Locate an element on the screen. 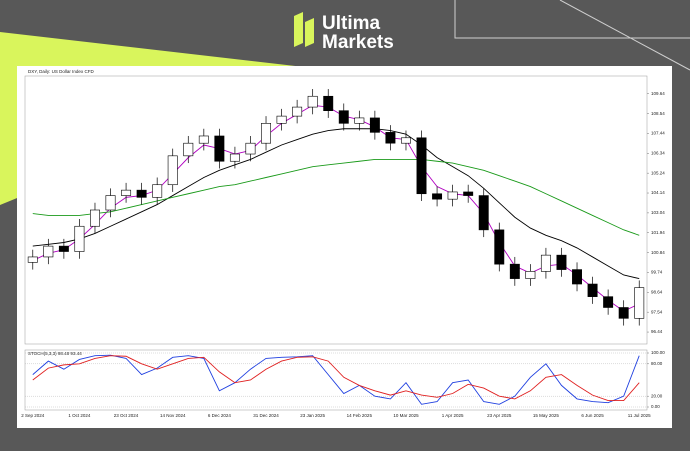  chart-title: DXY, Daily: US Dollar Index CFD is located at coordinates (61, 71).